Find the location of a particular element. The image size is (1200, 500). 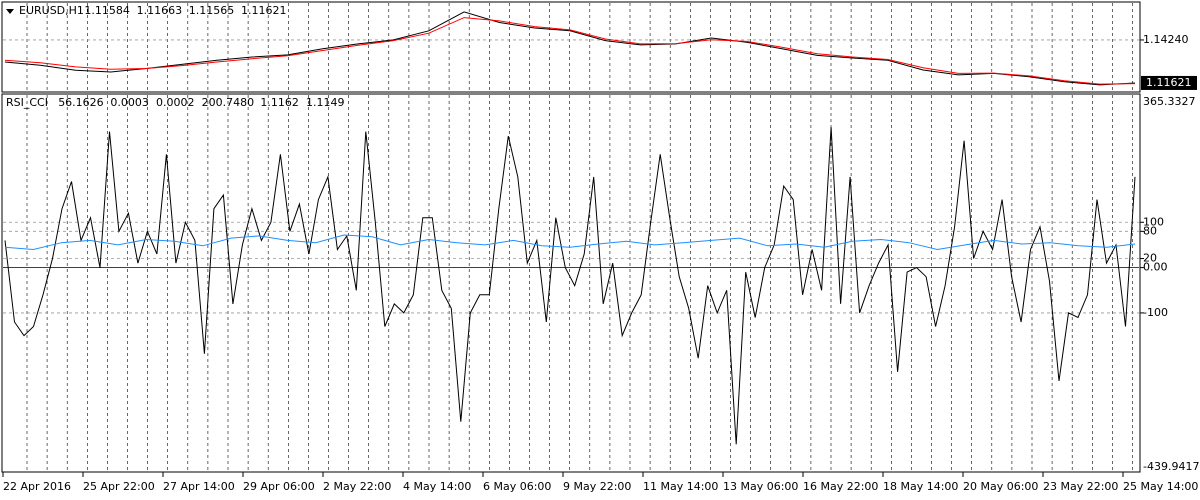

last-price-box is located at coordinates (1169, 82).